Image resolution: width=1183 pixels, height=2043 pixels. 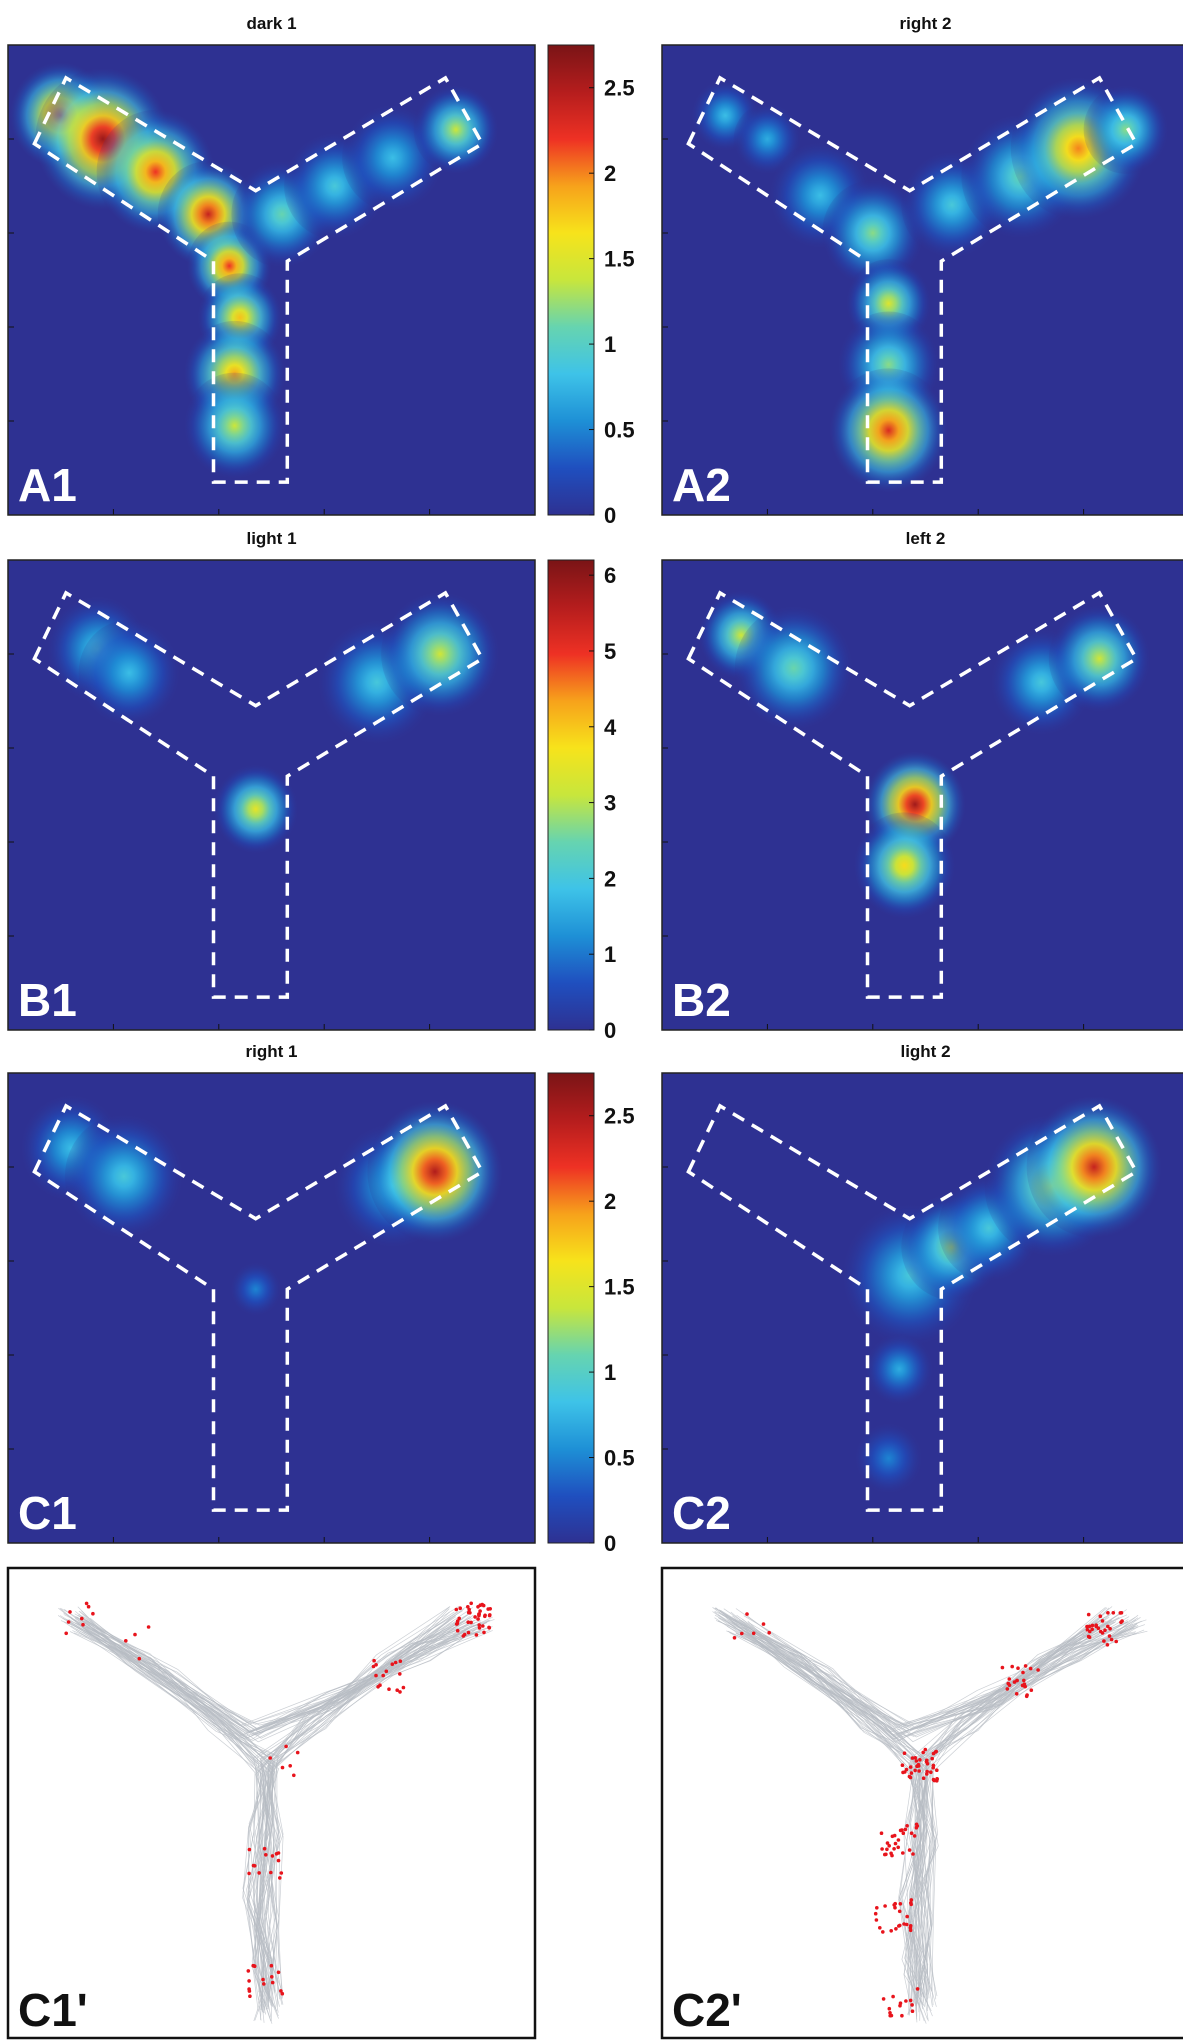 I want to click on panel-title: left 2, so click(x=926, y=538).